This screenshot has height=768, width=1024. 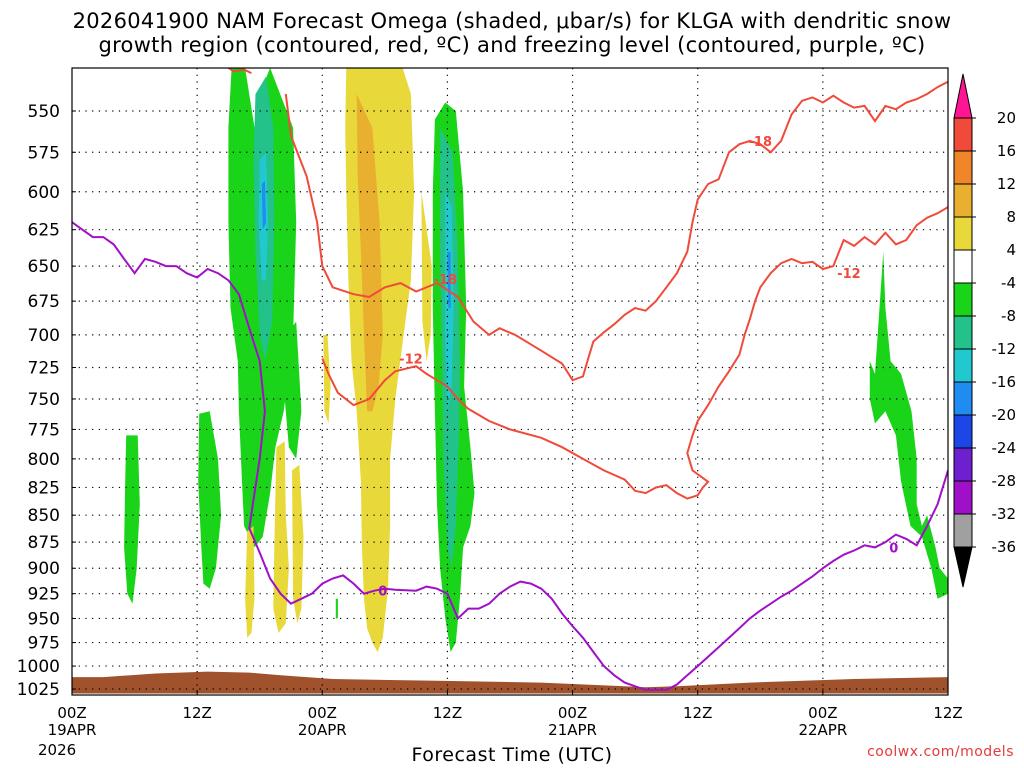 I want to click on colorbar-label: -20, so click(x=1004, y=415).